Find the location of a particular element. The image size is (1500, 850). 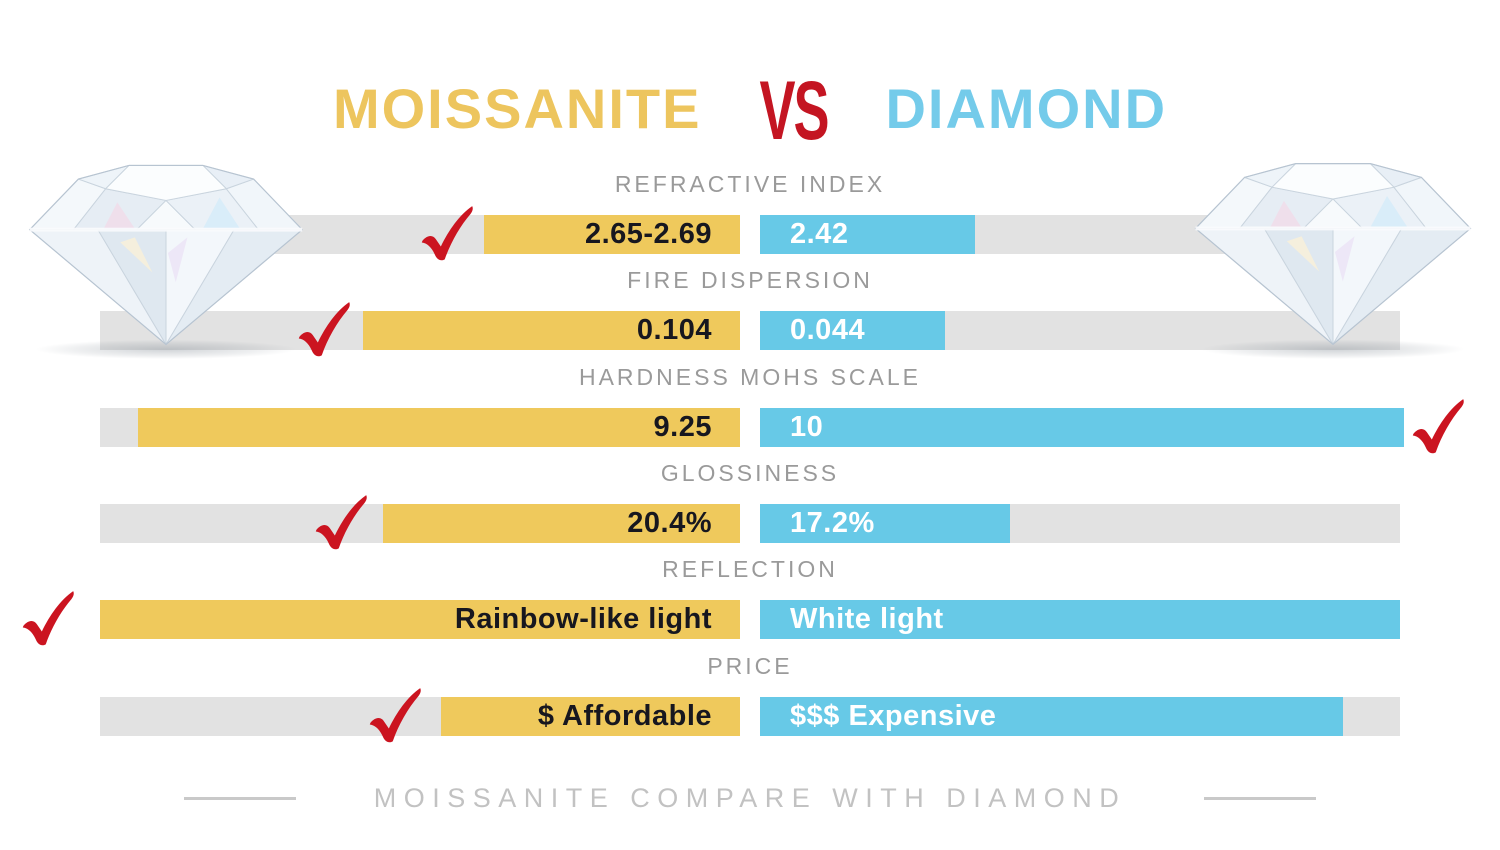

diamond-value: 10 is located at coordinates (807, 427).